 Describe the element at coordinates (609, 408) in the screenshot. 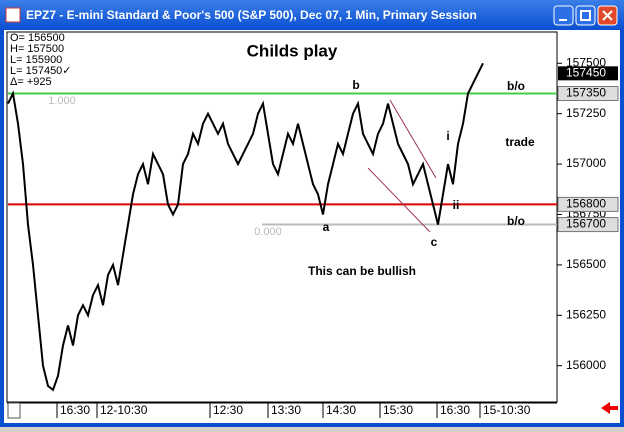

I see `scroll-arrow` at that location.